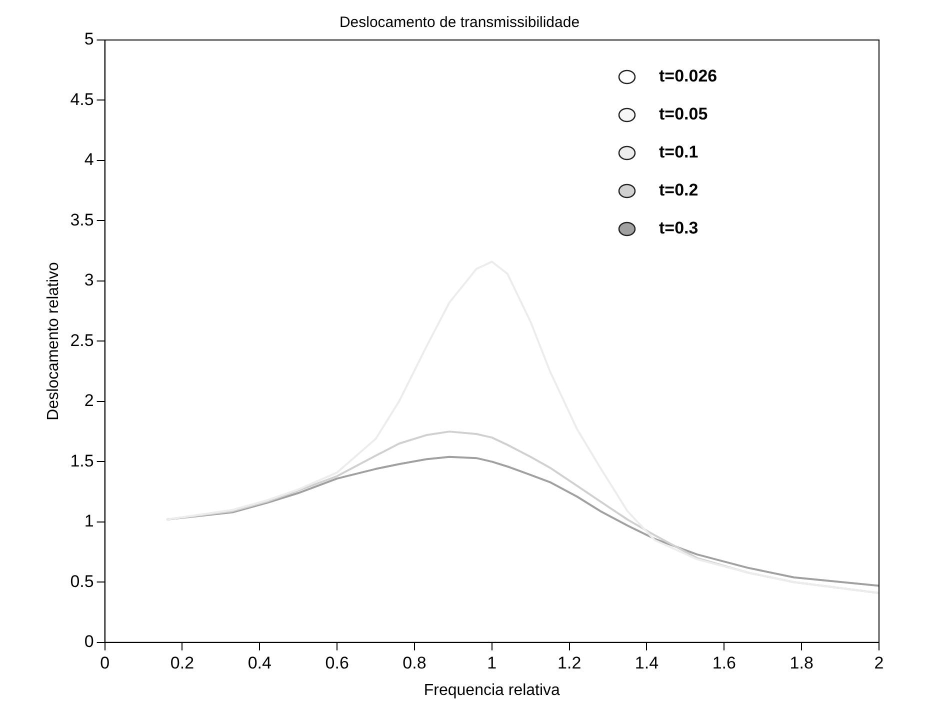 This screenshot has width=939, height=724. What do you see at coordinates (678, 228) in the screenshot?
I see `legend-label: t=0.3` at bounding box center [678, 228].